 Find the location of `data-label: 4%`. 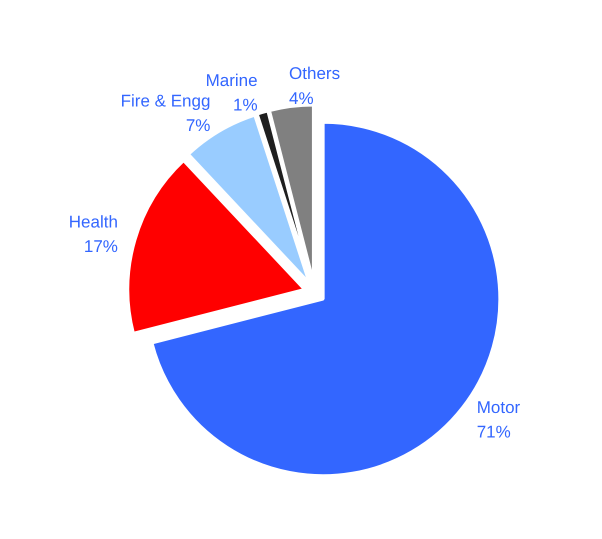

data-label: 4% is located at coordinates (301, 98).